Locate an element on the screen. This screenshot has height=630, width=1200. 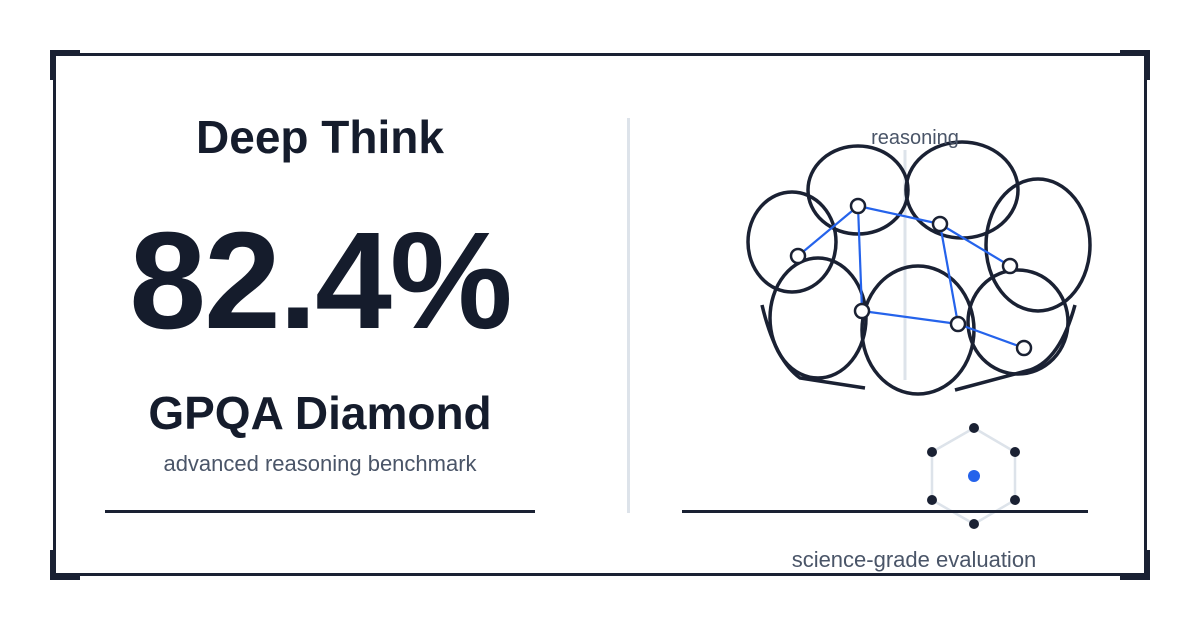
vertical-divider is located at coordinates (628, 315).